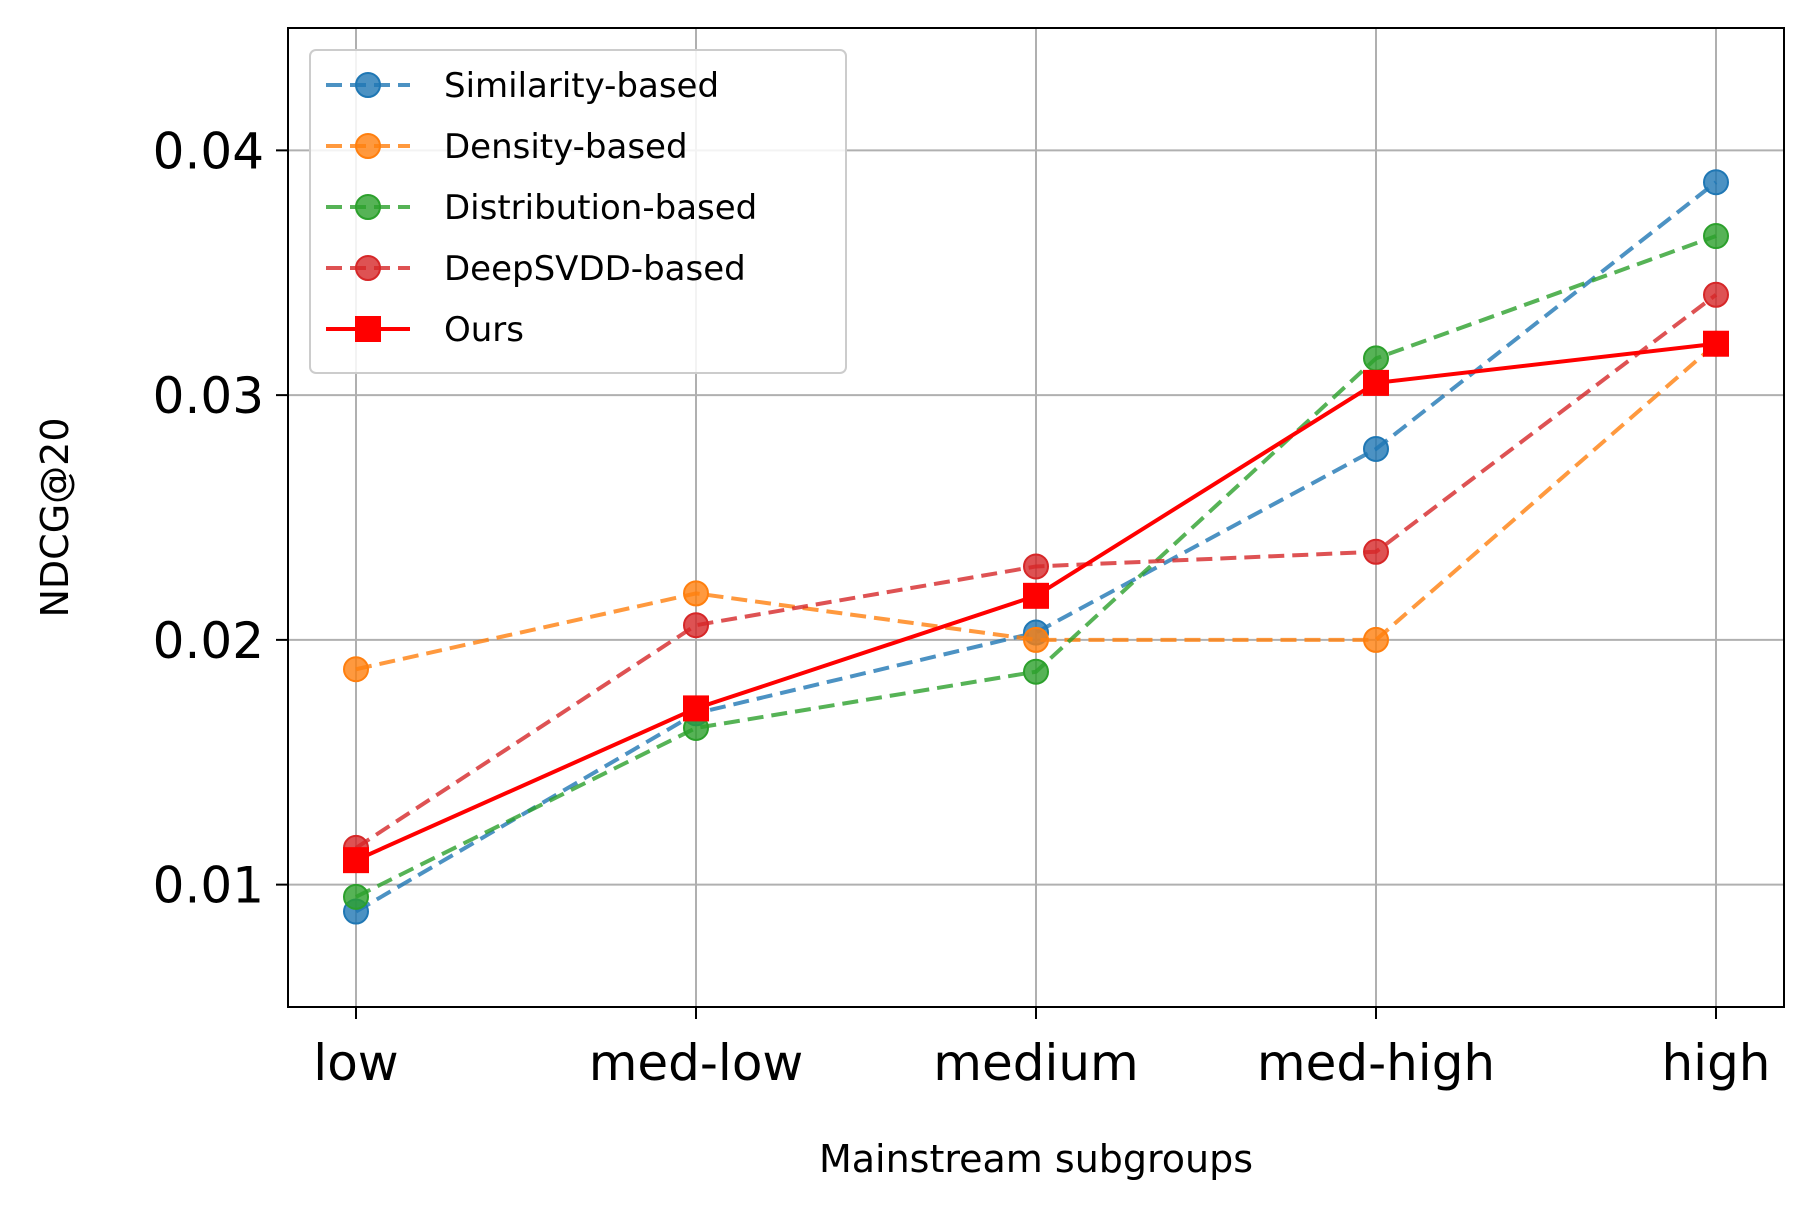 The image size is (1809, 1212). I want to click on legend-item: DeepSVDD-based, so click(536, 269).